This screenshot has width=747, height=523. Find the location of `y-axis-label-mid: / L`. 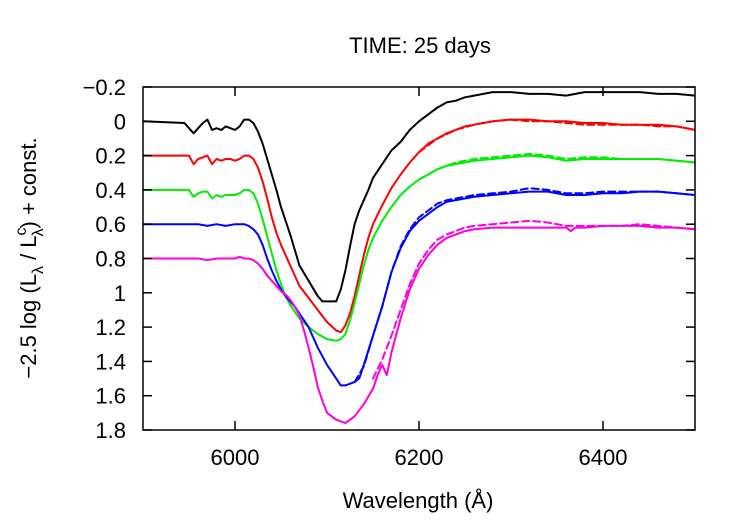

y-axis-label-mid: / L is located at coordinates (28, 250).